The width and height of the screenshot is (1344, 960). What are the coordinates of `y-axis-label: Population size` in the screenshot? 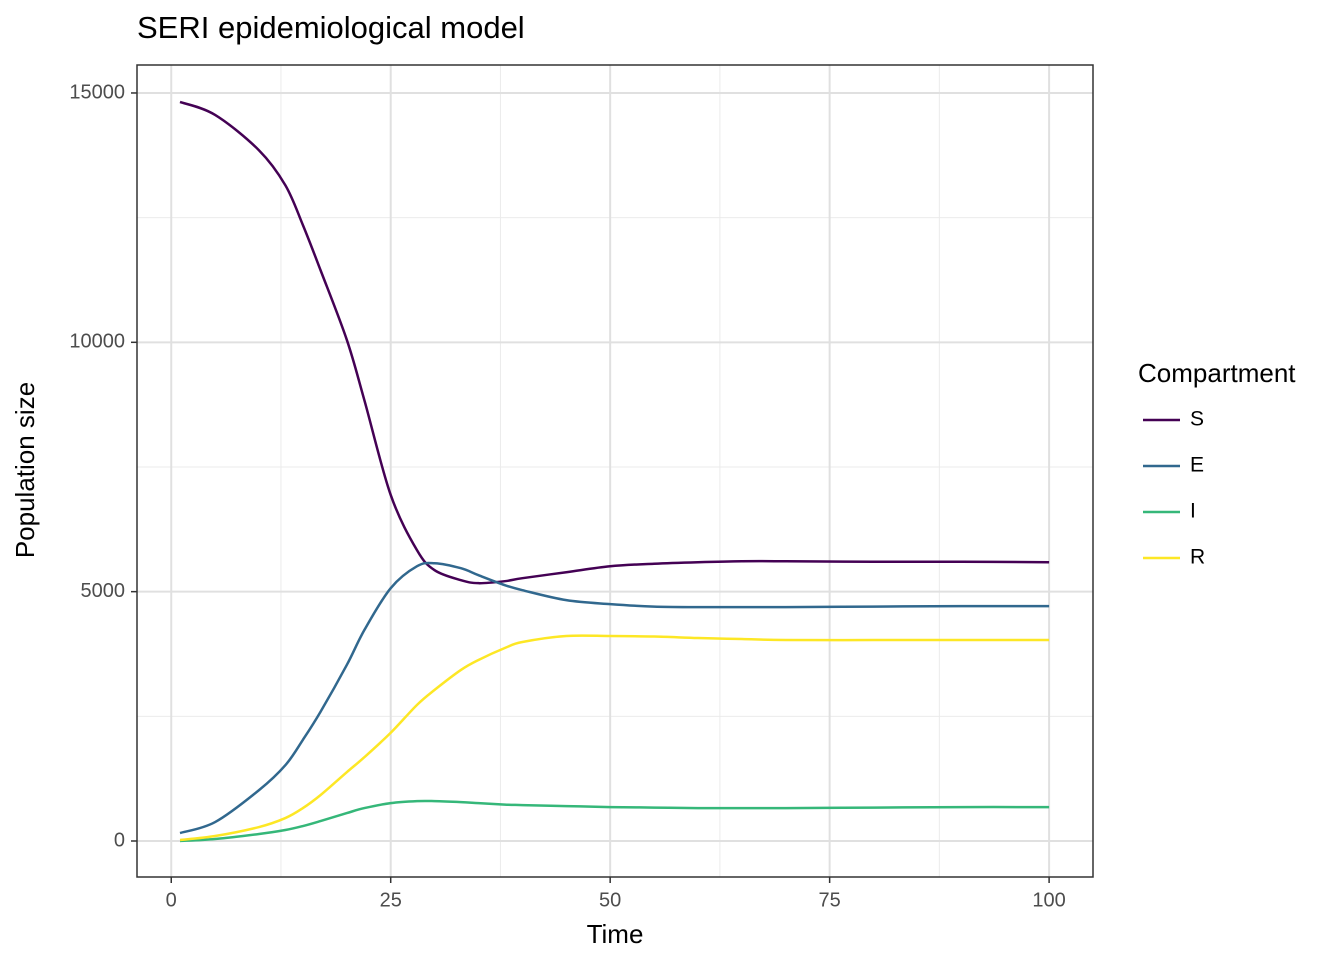 It's located at (25, 470).